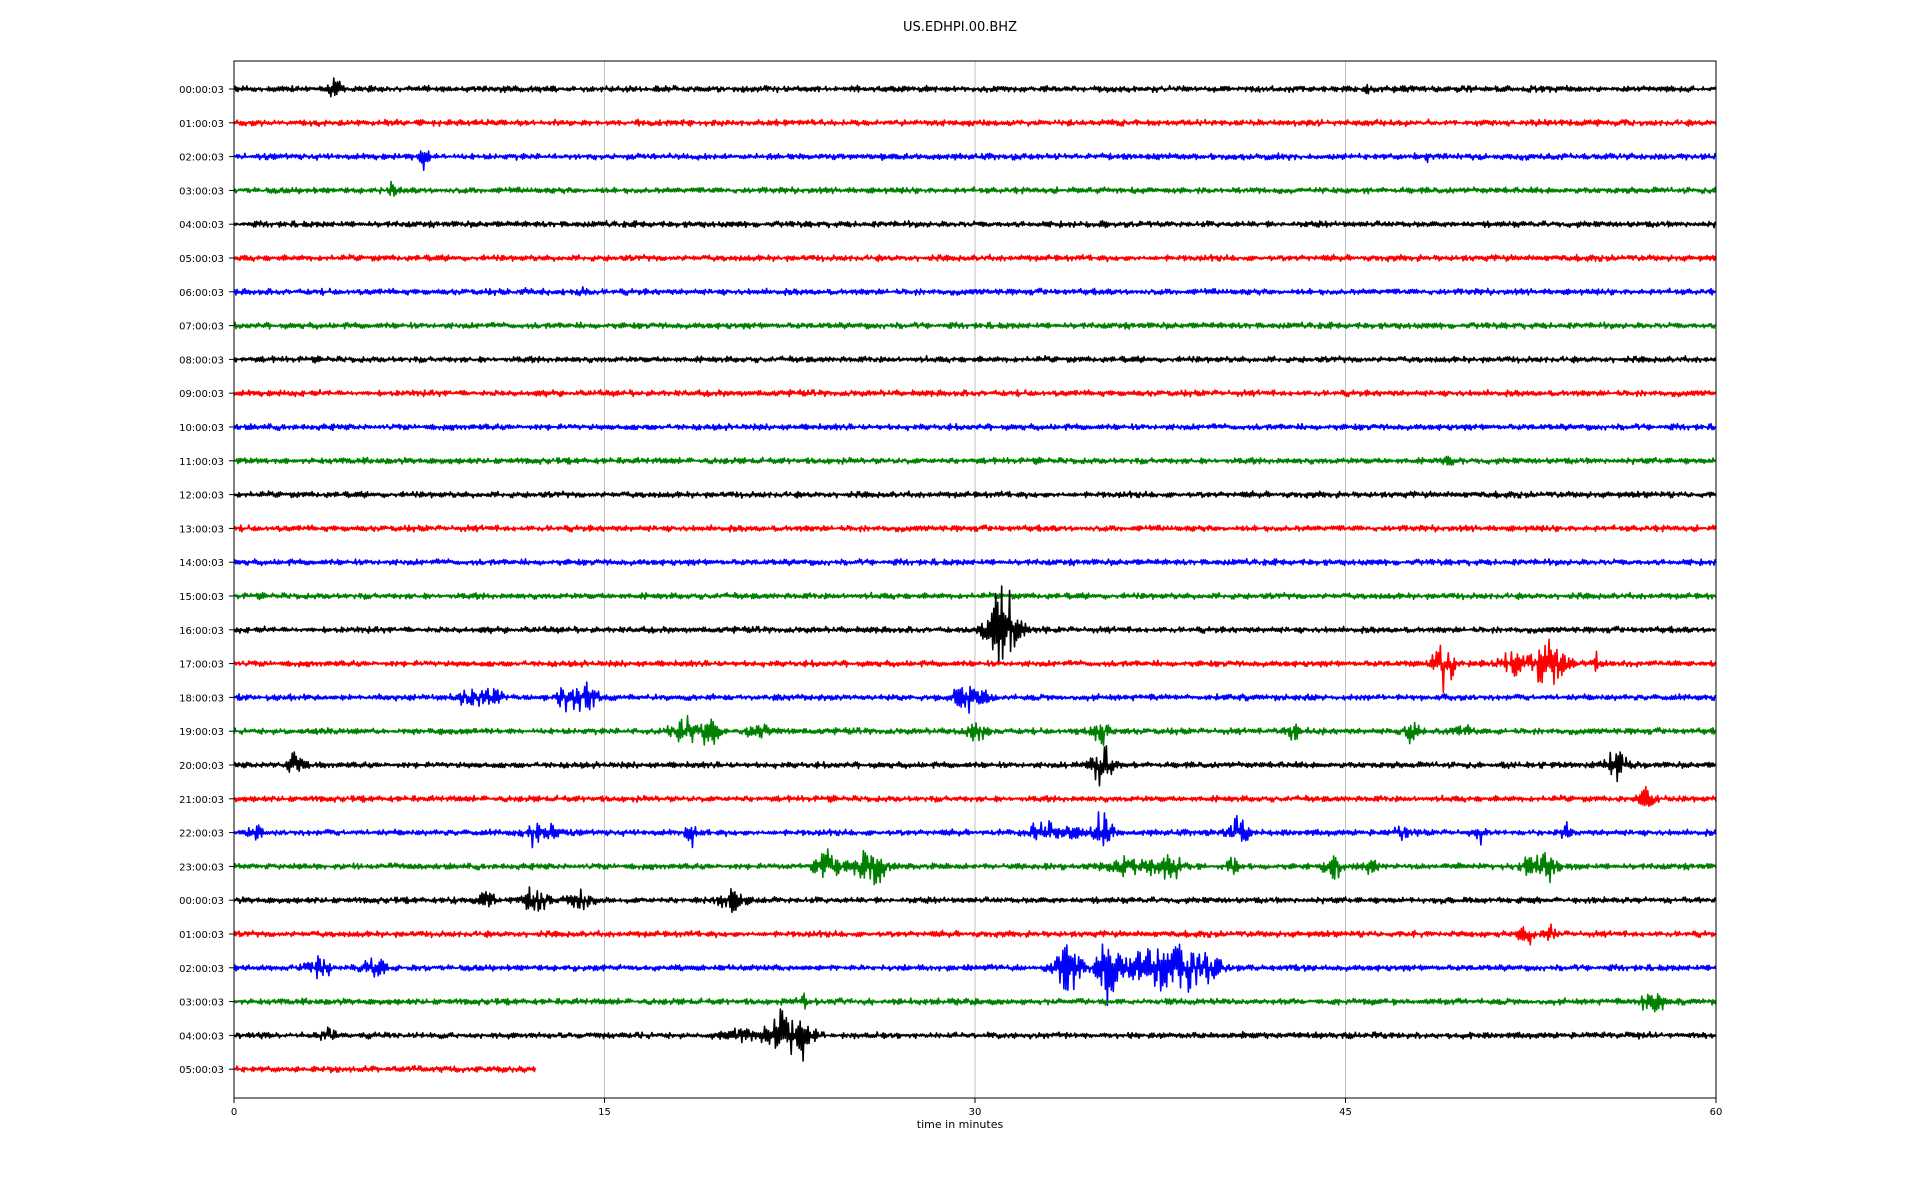  What do you see at coordinates (960, 1124) in the screenshot?
I see `x-axis-label: time in minutes` at bounding box center [960, 1124].